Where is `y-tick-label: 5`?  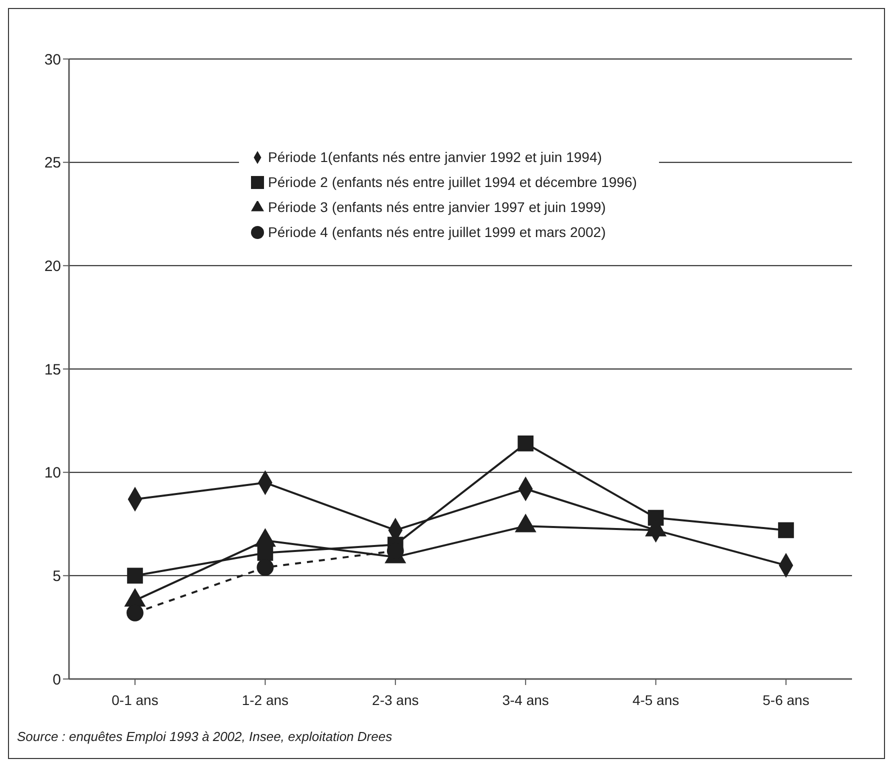 y-tick-label: 5 is located at coordinates (56, 576).